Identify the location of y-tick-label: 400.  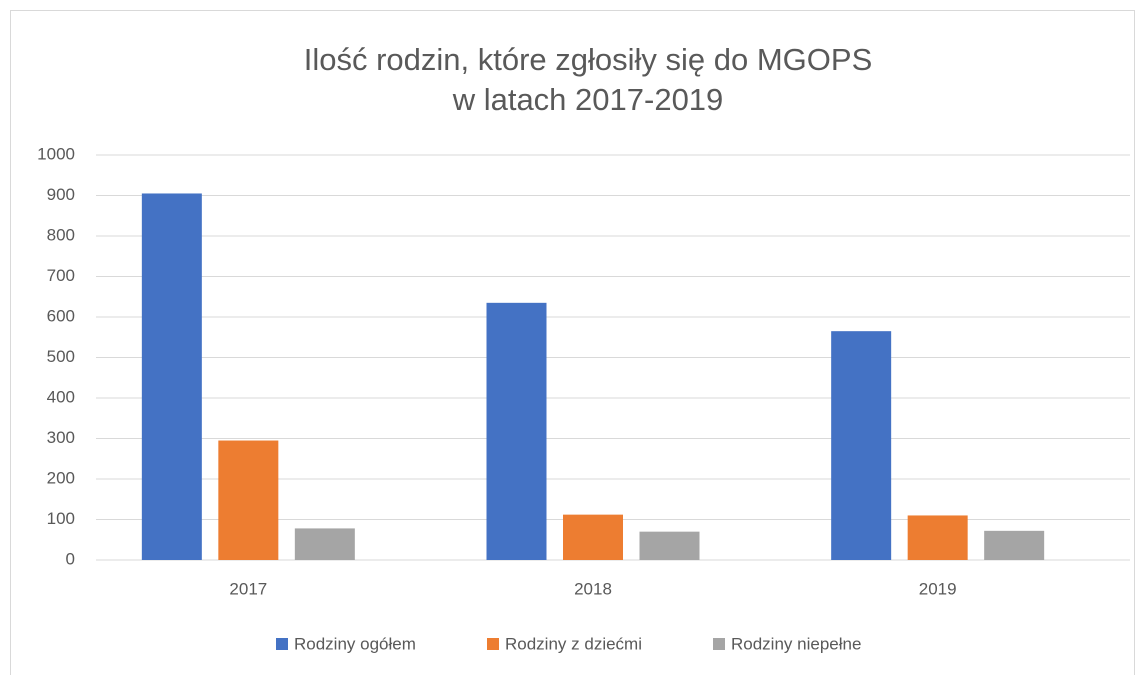
(61, 396).